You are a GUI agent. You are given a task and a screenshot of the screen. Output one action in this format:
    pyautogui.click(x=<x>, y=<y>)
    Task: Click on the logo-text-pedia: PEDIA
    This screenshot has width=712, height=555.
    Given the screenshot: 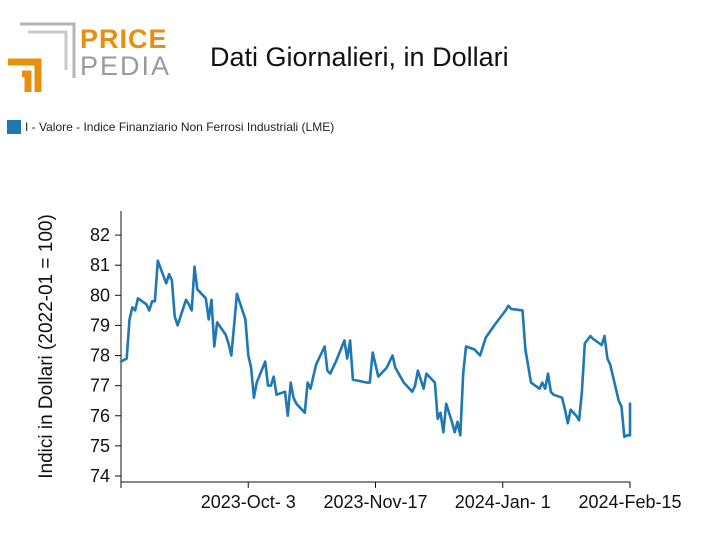 What is the action you would take?
    pyautogui.click(x=126, y=66)
    